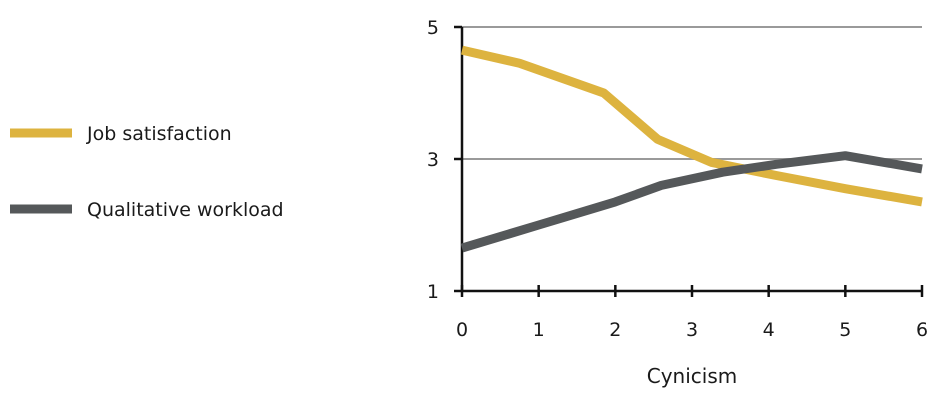 The image size is (929, 393). Describe the element at coordinates (615, 330) in the screenshot. I see `x-tick-label-2: 2` at that location.